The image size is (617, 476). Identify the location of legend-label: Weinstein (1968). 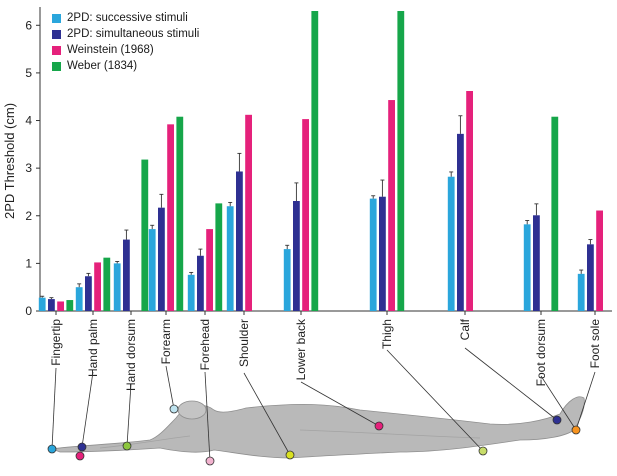
(110, 50).